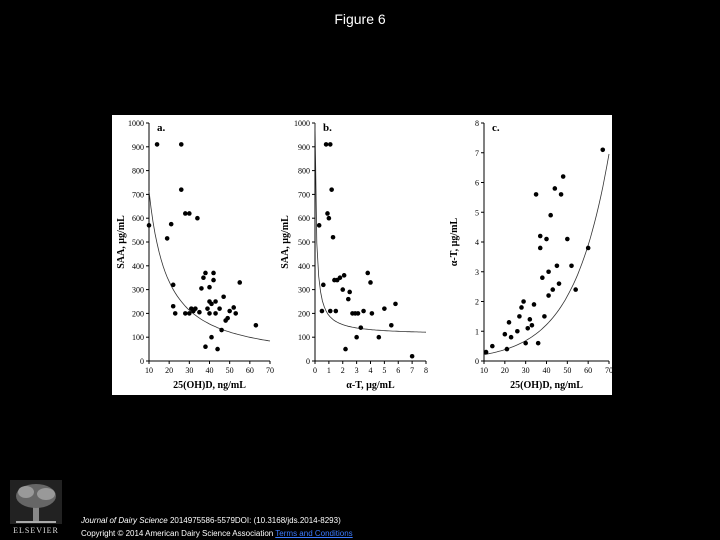  I want to click on y-tick-label: 900, so click(138, 147).